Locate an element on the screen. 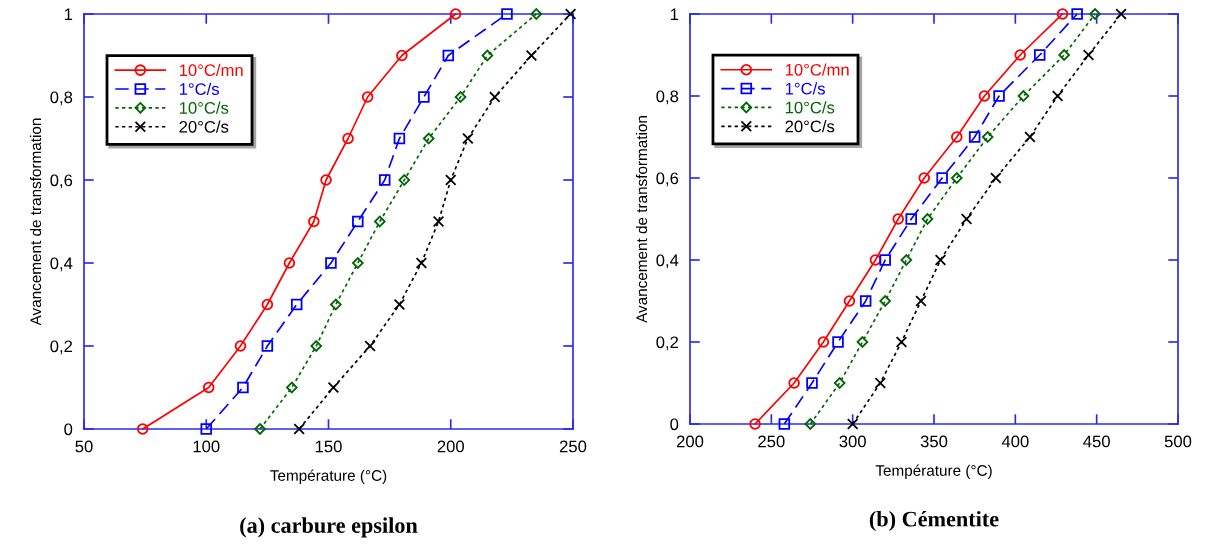  x-tick-label: 450 is located at coordinates (1096, 441).